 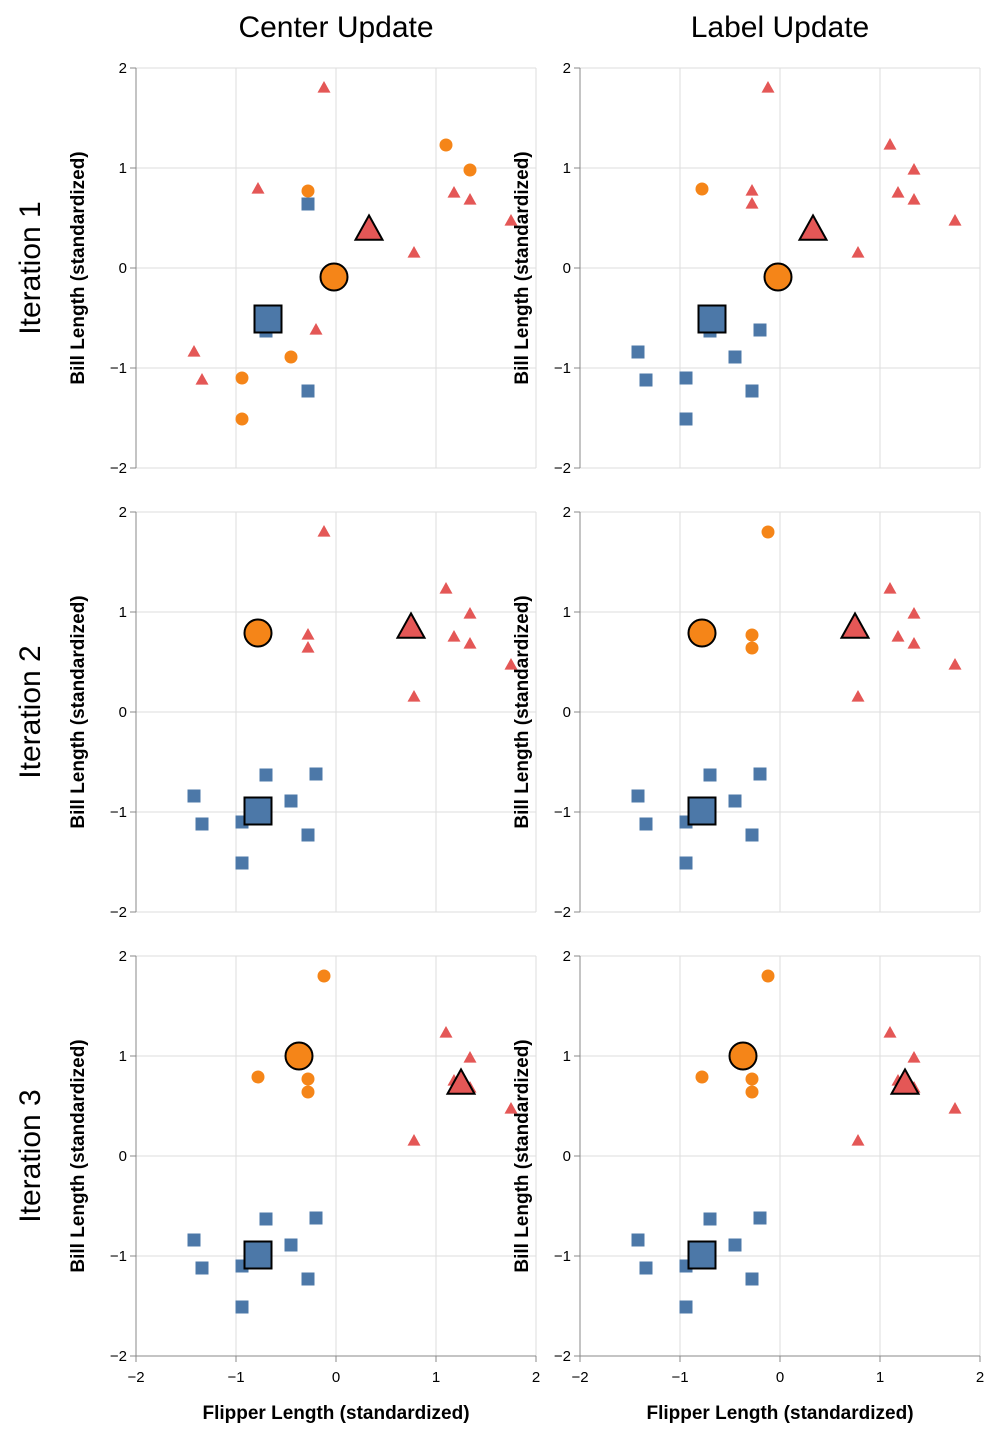 I want to click on row-title-iteration-2: Iteration 2, so click(x=30, y=711).